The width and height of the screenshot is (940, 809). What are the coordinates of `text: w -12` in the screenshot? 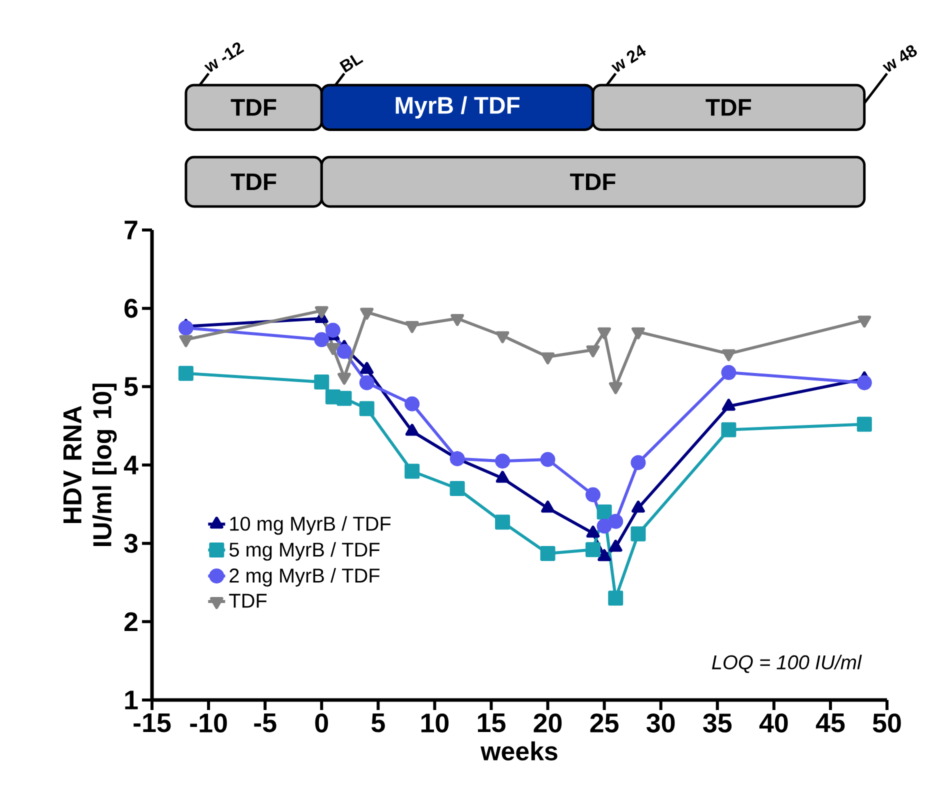 It's located at (224, 57).